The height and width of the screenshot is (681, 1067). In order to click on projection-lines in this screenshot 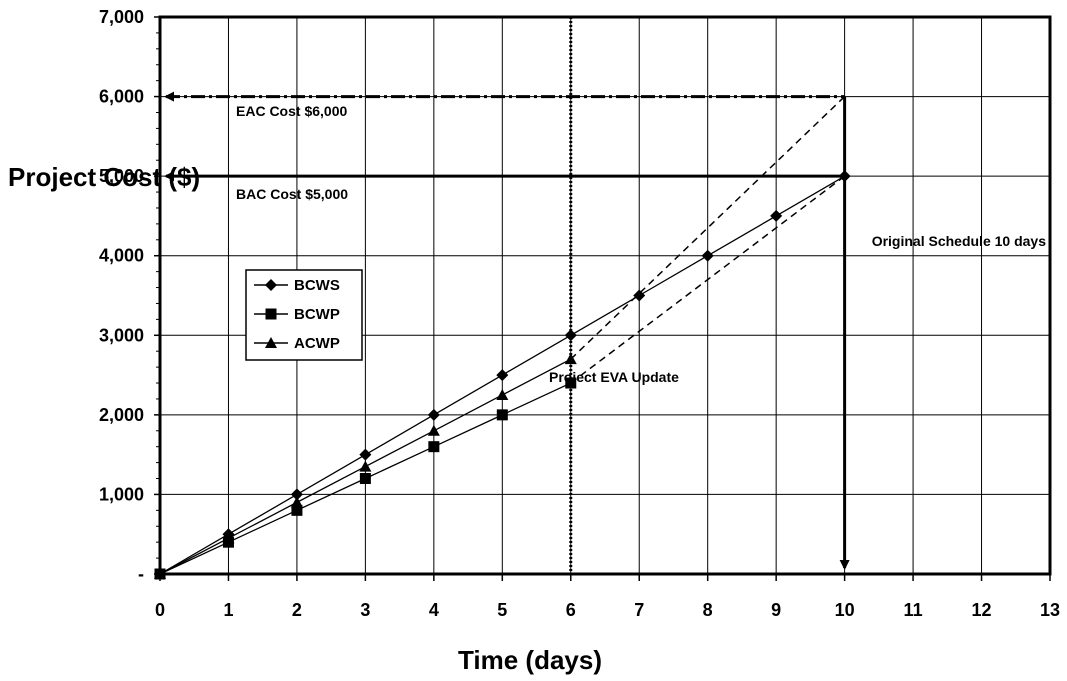, I will do `click(708, 240)`.